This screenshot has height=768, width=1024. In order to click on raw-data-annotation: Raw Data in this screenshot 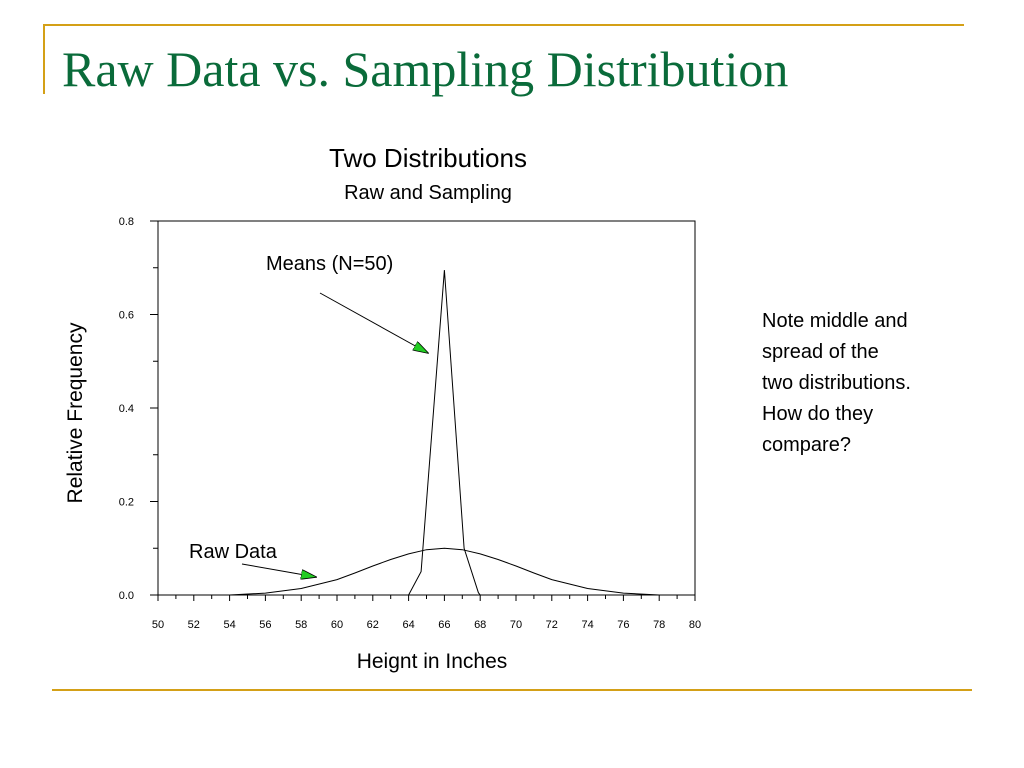, I will do `click(233, 552)`.